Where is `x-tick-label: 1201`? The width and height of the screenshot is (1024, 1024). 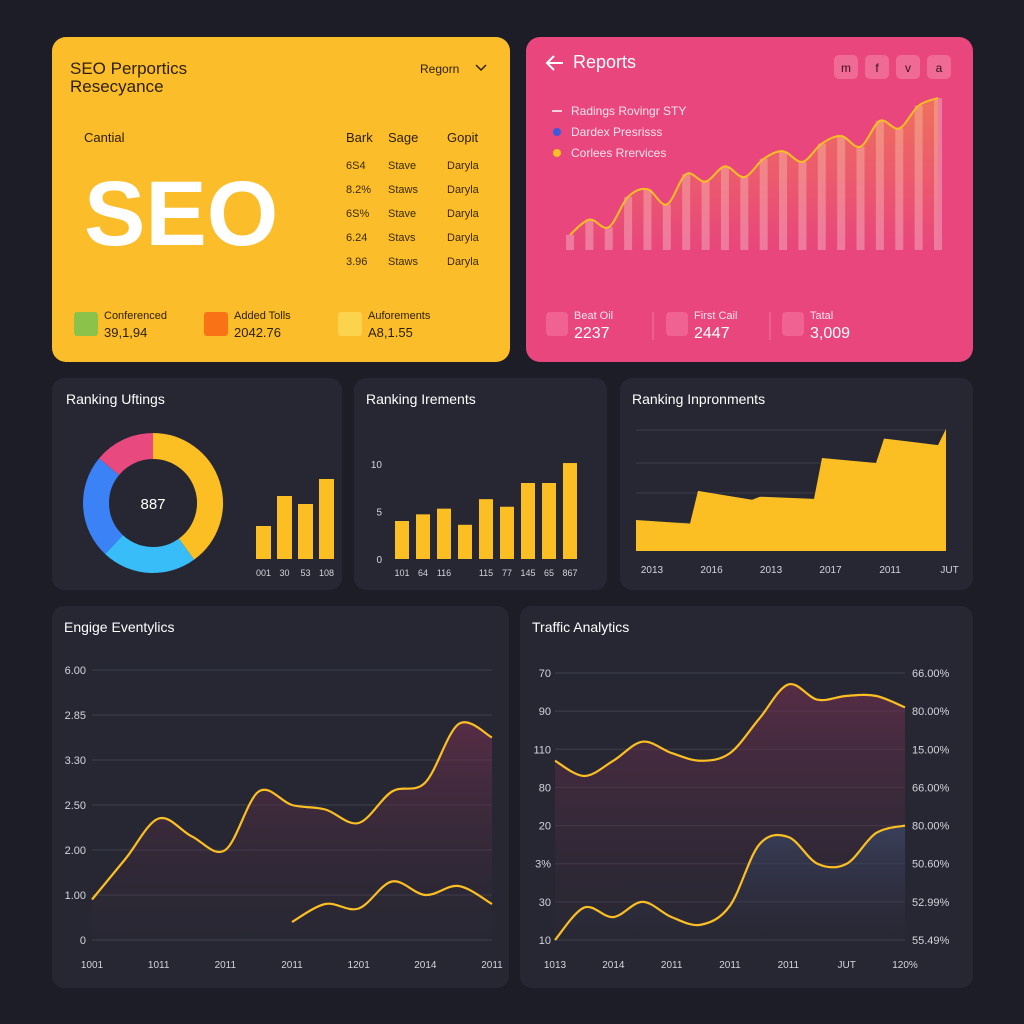 x-tick-label: 1201 is located at coordinates (359, 965).